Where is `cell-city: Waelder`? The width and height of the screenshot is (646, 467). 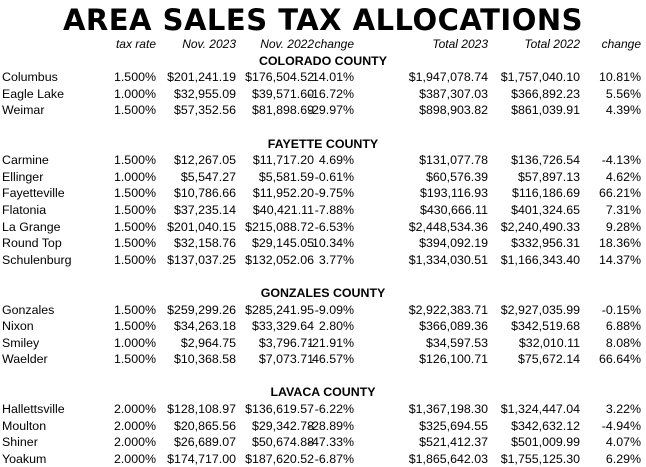 cell-city: Waelder is located at coordinates (25, 359).